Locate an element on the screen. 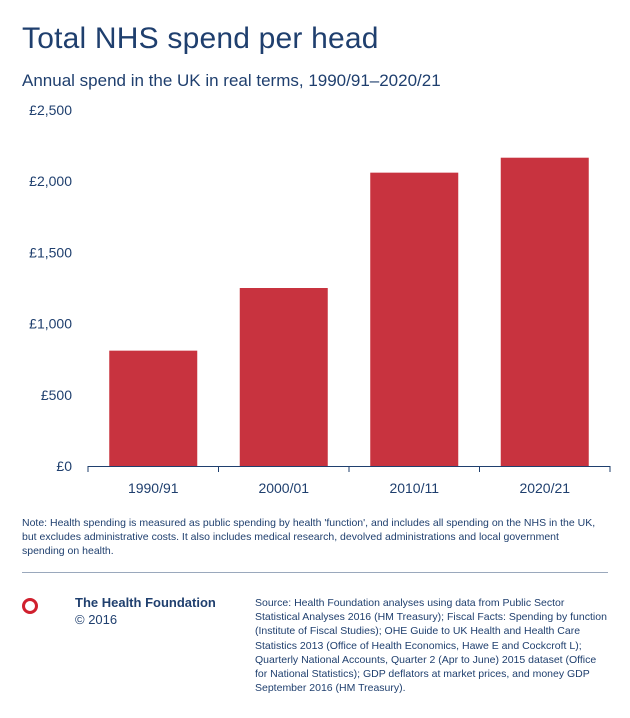  y-tick-label: £500 is located at coordinates (56, 395).